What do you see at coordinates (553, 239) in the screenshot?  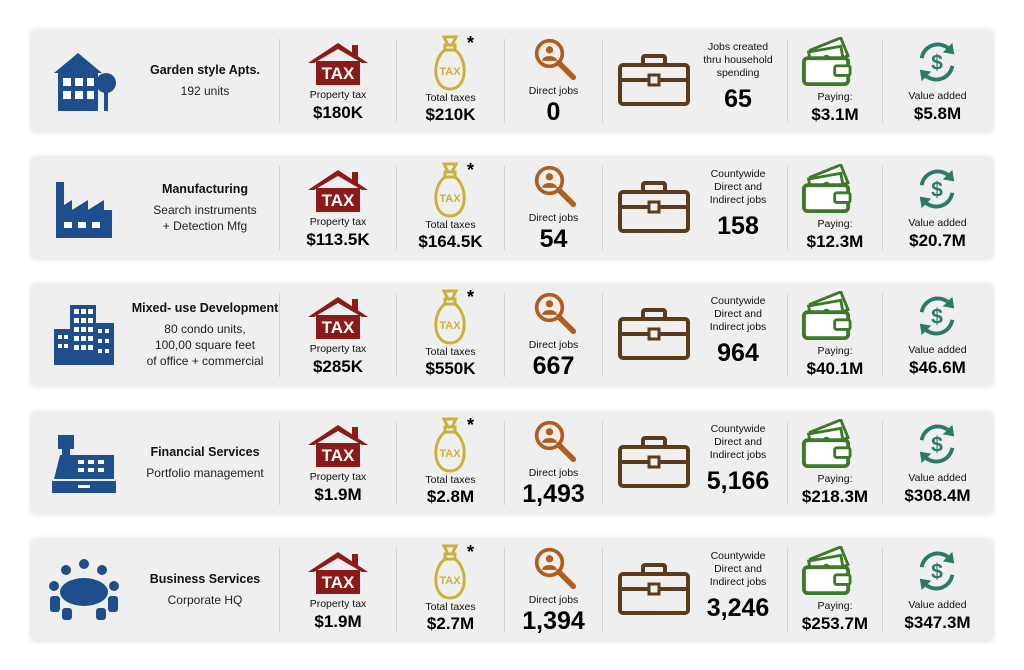 I see `direct-jobs-value: 54` at bounding box center [553, 239].